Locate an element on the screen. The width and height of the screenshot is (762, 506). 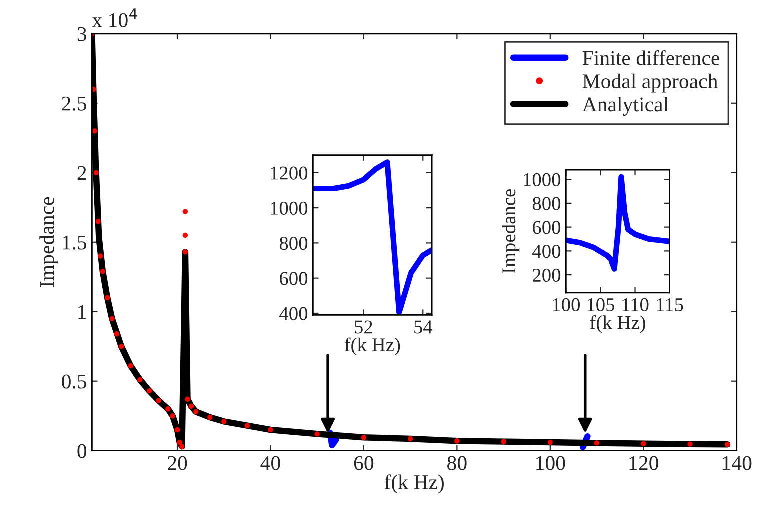
x-tick-label: 105 is located at coordinates (601, 305).